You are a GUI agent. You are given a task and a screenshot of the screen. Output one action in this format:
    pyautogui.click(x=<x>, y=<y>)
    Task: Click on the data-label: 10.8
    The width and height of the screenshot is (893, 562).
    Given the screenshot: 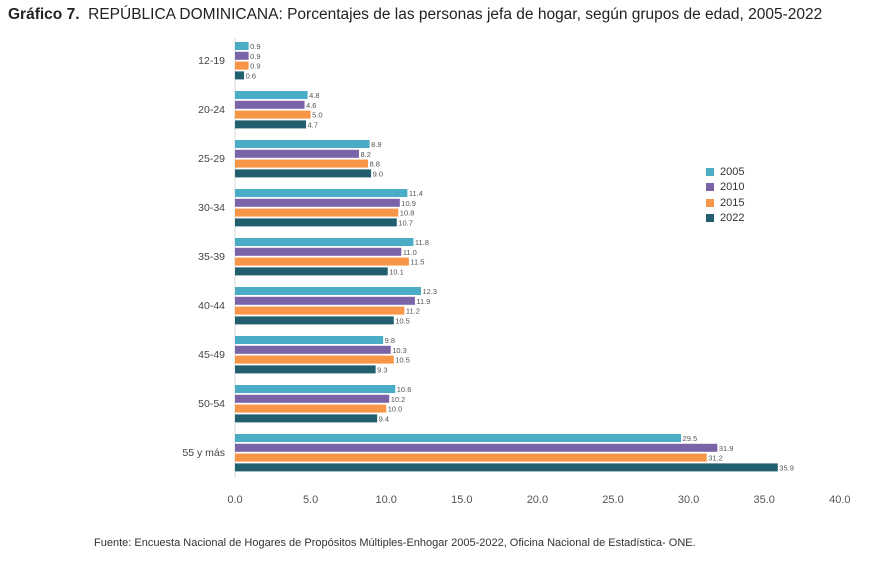 What is the action you would take?
    pyautogui.click(x=407, y=213)
    